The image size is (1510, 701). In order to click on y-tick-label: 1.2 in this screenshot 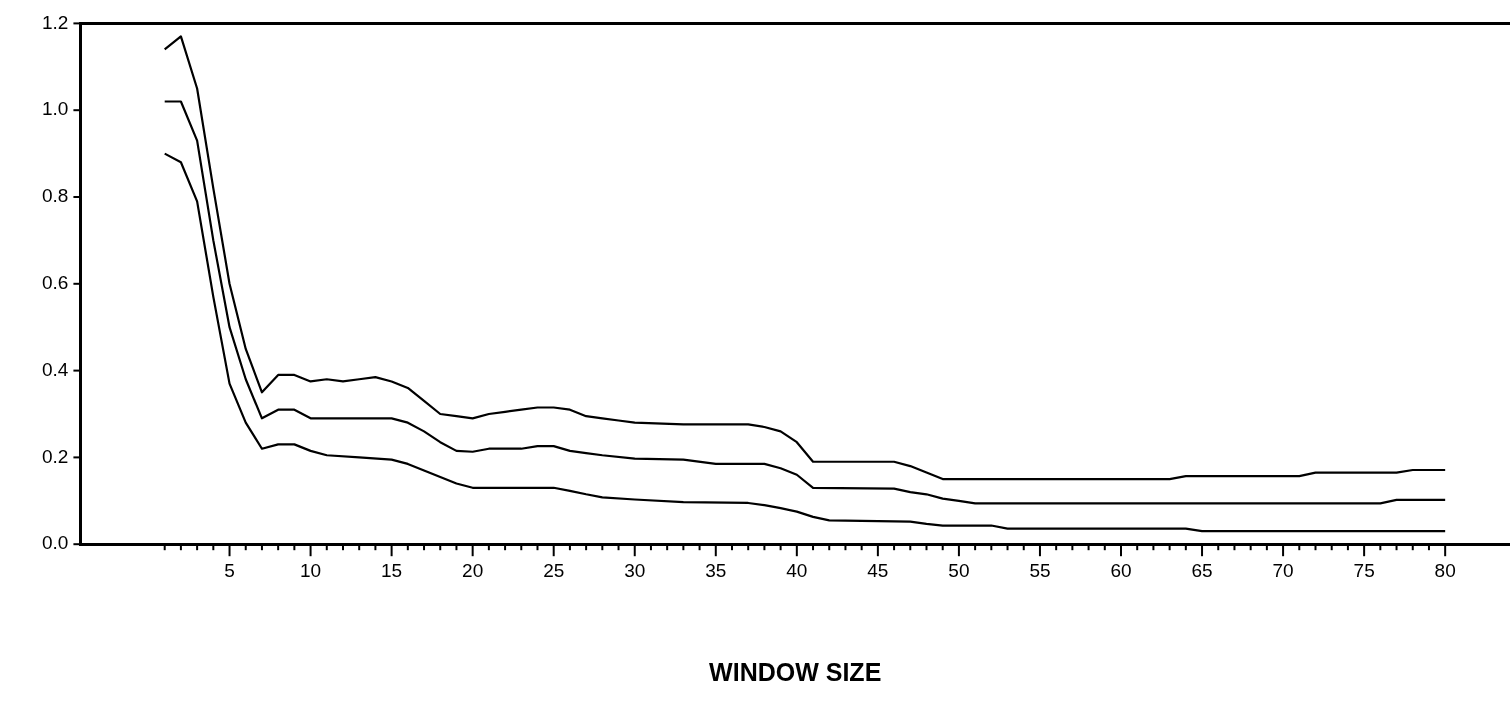, I will do `click(55, 22)`.